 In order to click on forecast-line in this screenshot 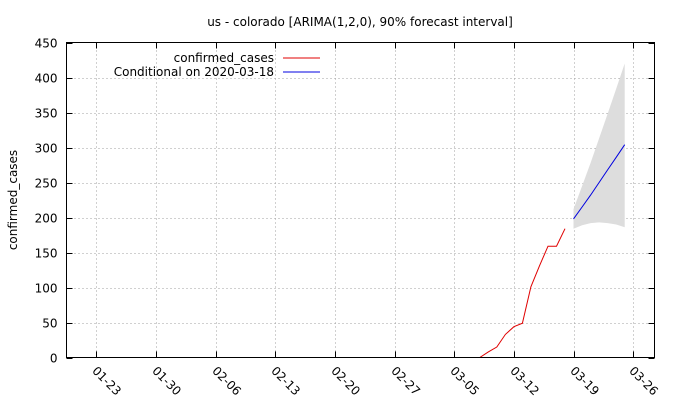, I will do `click(599, 182)`.